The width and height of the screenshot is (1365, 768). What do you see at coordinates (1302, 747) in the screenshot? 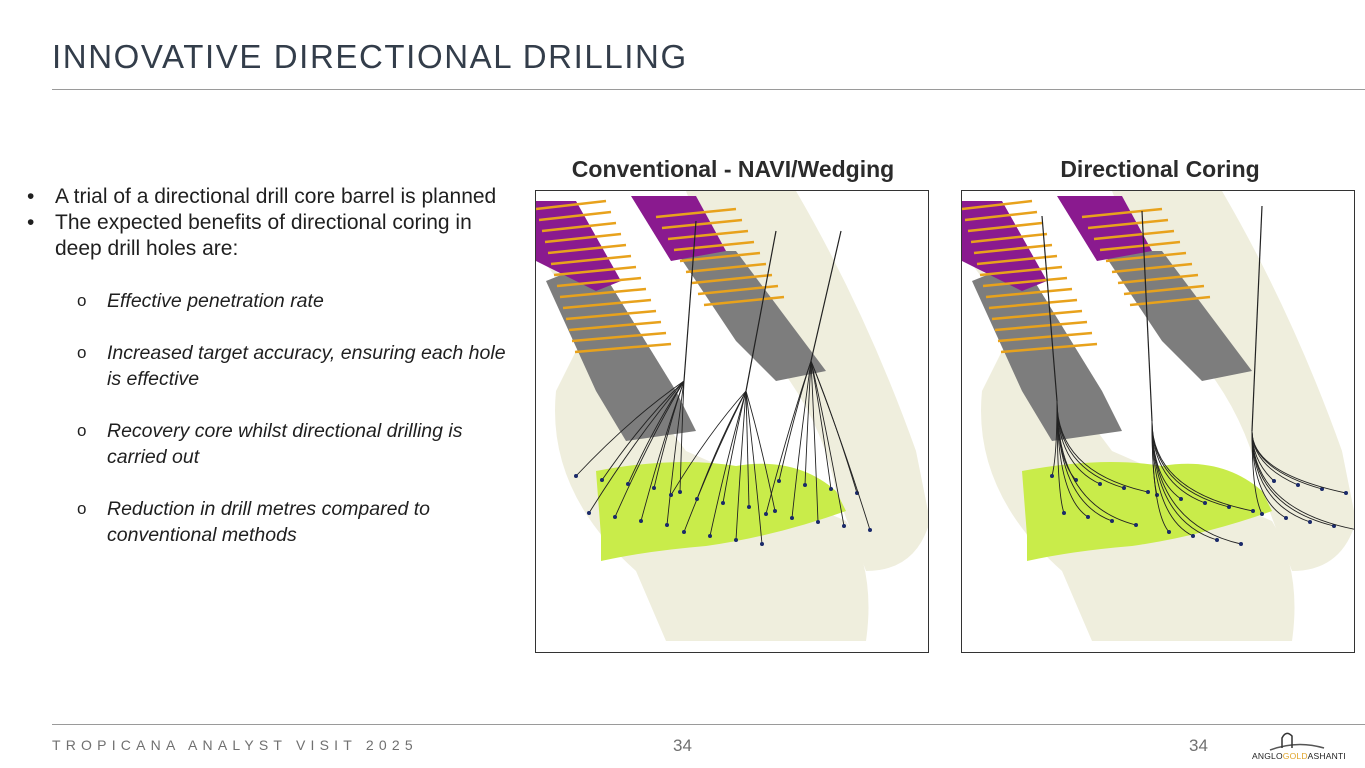
I see `anglogoldashanti-logo: ANGLOGOLDASHANTI` at bounding box center [1302, 747].